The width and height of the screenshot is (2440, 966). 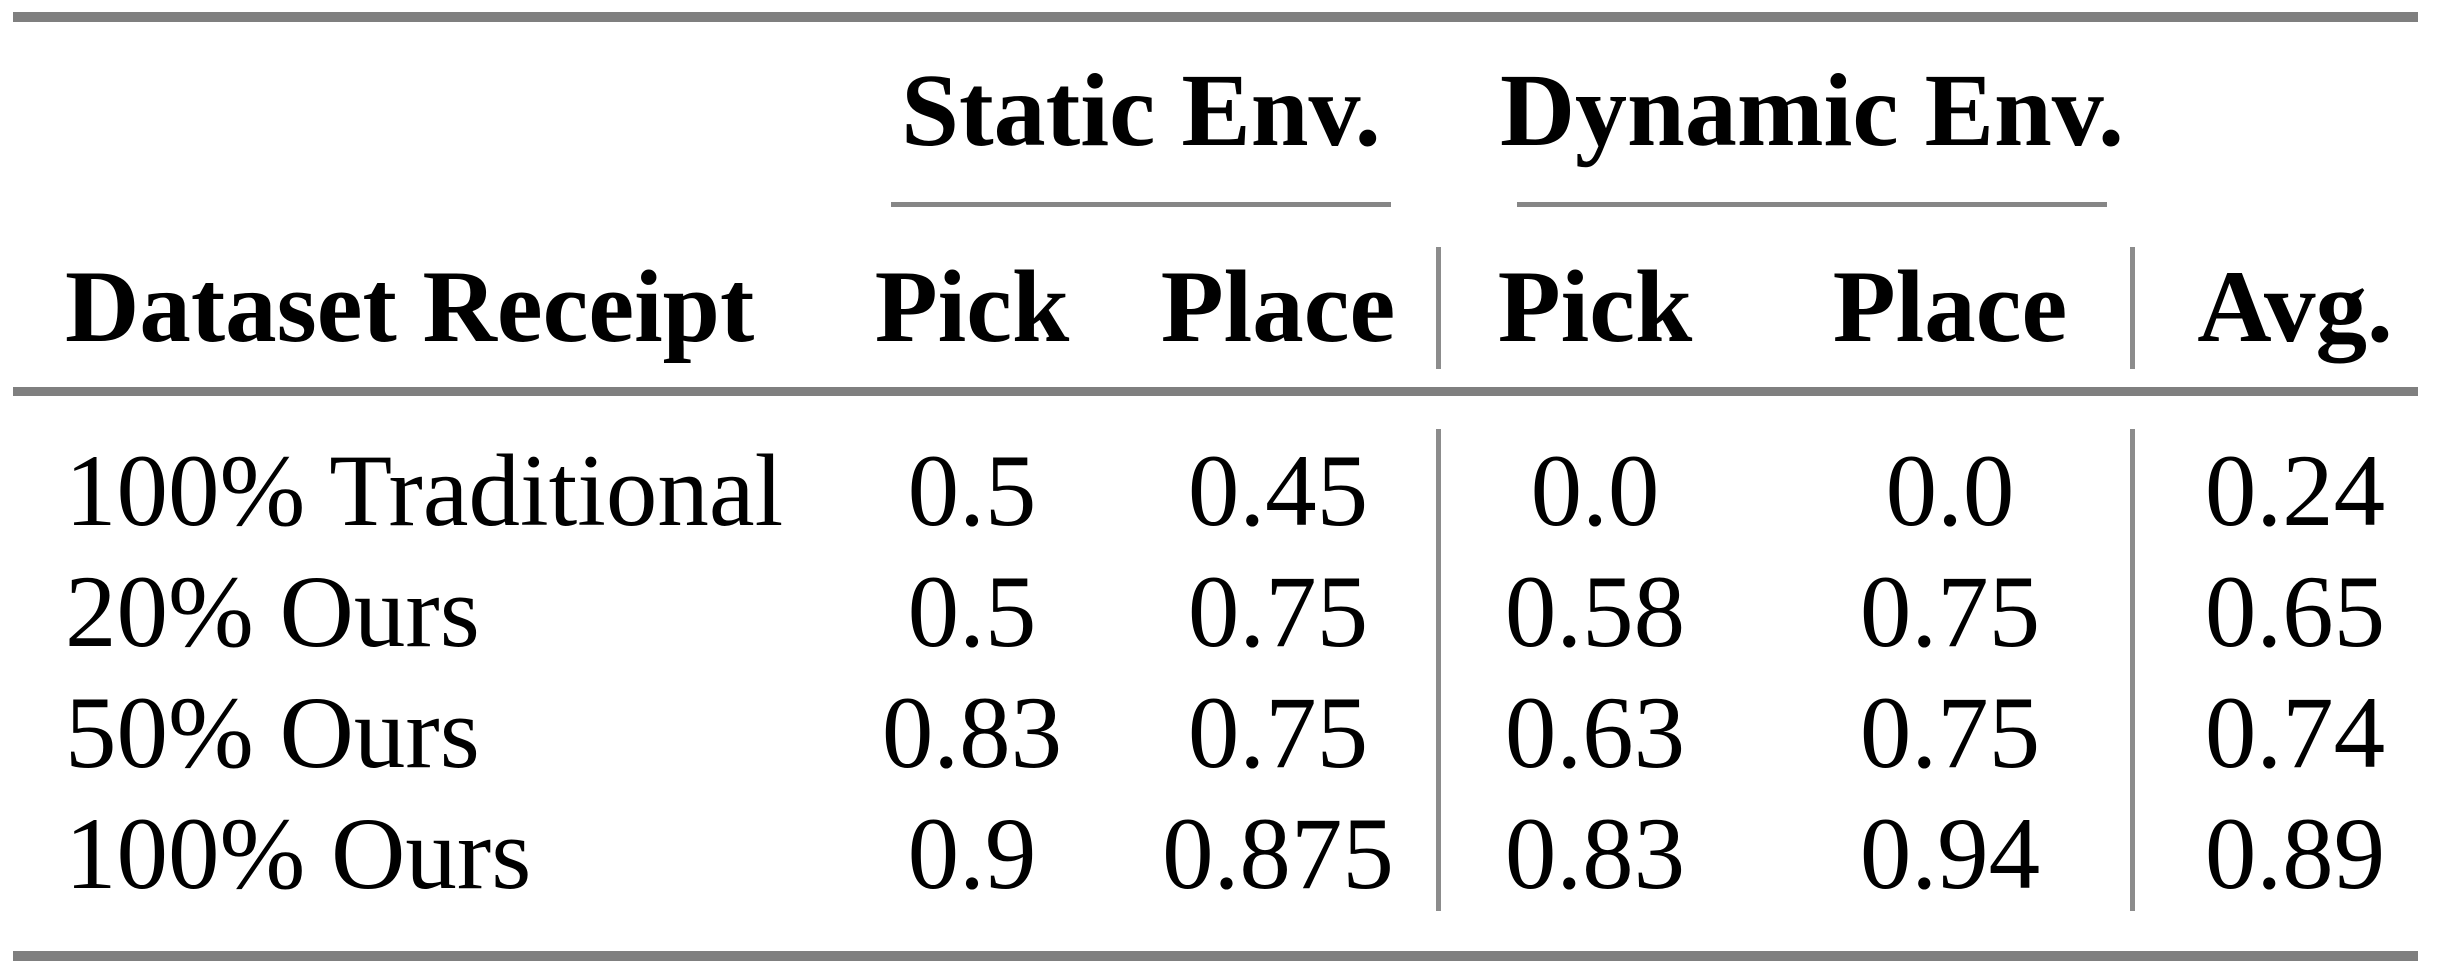 What do you see at coordinates (2295, 853) in the screenshot?
I see `value-avg: 0.89` at bounding box center [2295, 853].